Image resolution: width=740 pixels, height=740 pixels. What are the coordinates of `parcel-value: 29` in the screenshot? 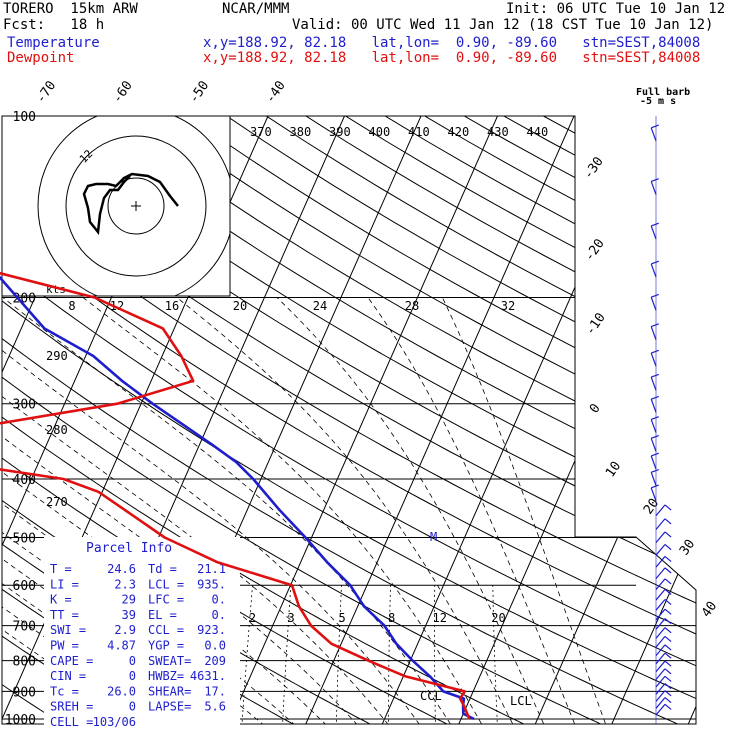 It's located at (129, 600).